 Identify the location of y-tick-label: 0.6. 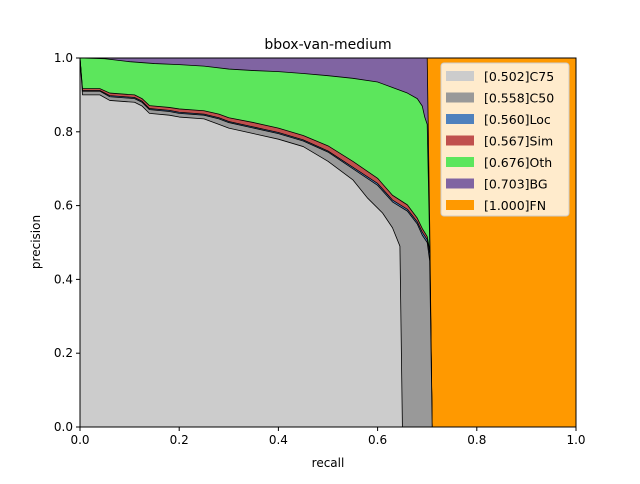
(63, 206).